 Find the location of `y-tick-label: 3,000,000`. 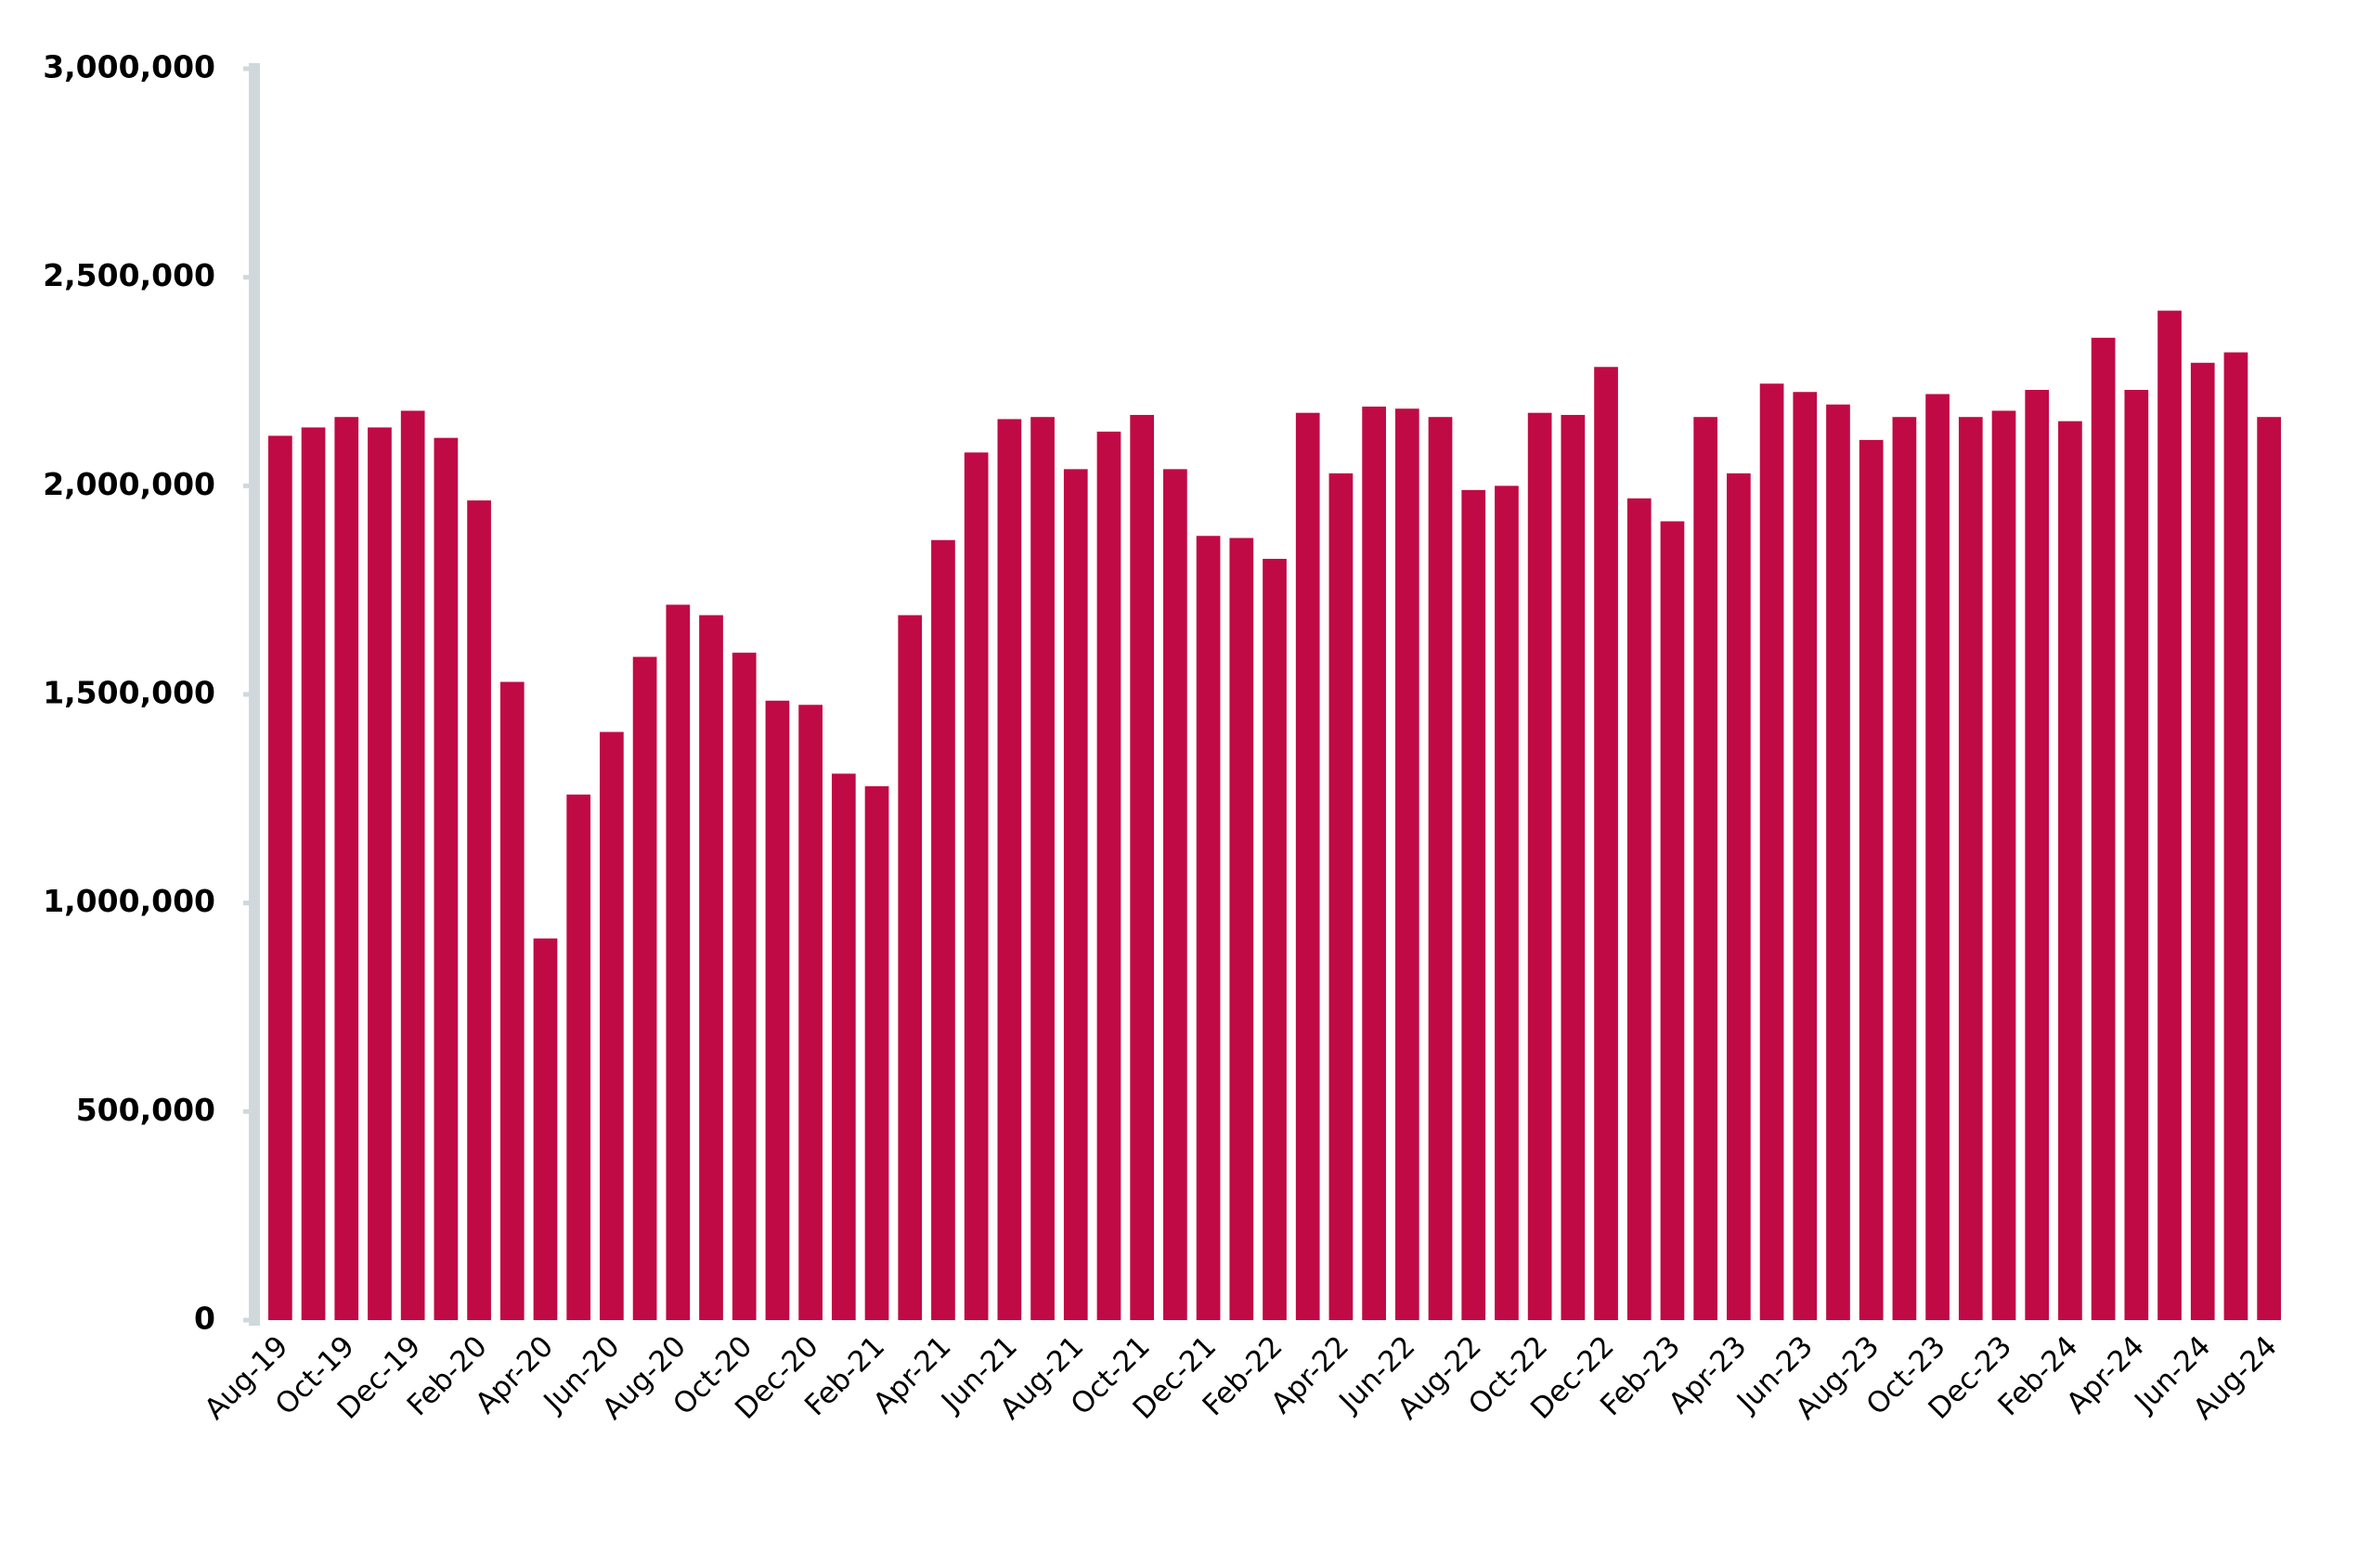

y-tick-label: 3,000,000 is located at coordinates (129, 67).